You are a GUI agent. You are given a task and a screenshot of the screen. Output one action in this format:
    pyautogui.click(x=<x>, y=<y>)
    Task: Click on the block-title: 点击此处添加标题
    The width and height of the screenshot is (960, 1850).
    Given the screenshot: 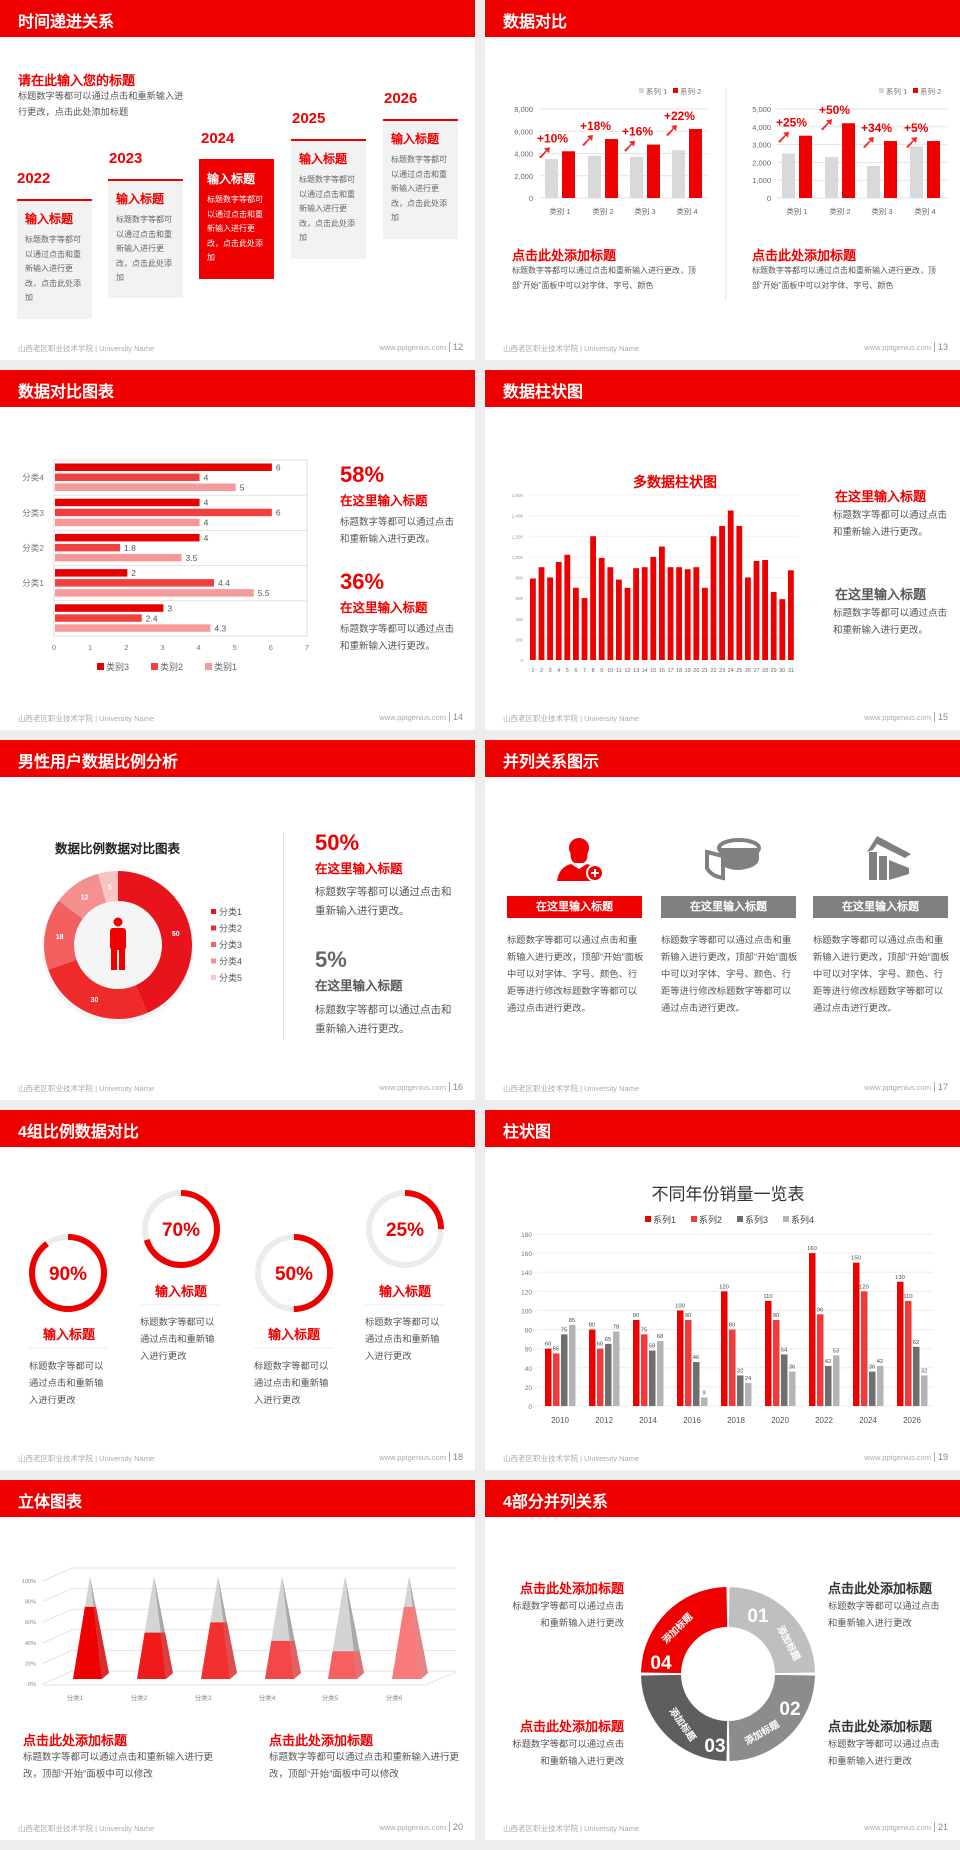 What is the action you would take?
    pyautogui.click(x=880, y=1726)
    